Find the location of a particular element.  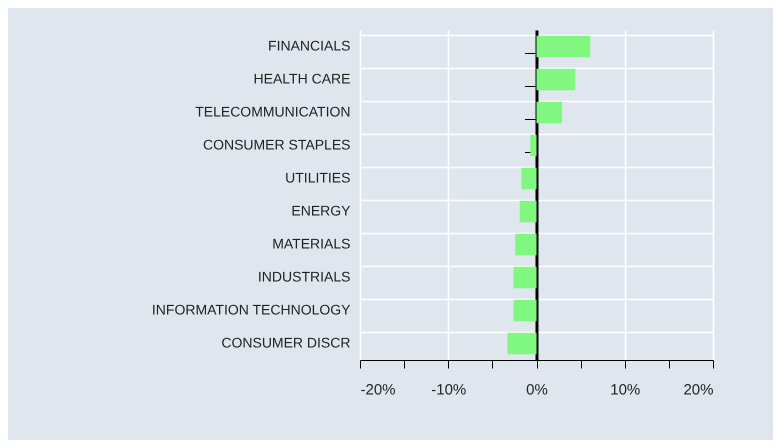

y-tick-label: ENERGY is located at coordinates (321, 210).